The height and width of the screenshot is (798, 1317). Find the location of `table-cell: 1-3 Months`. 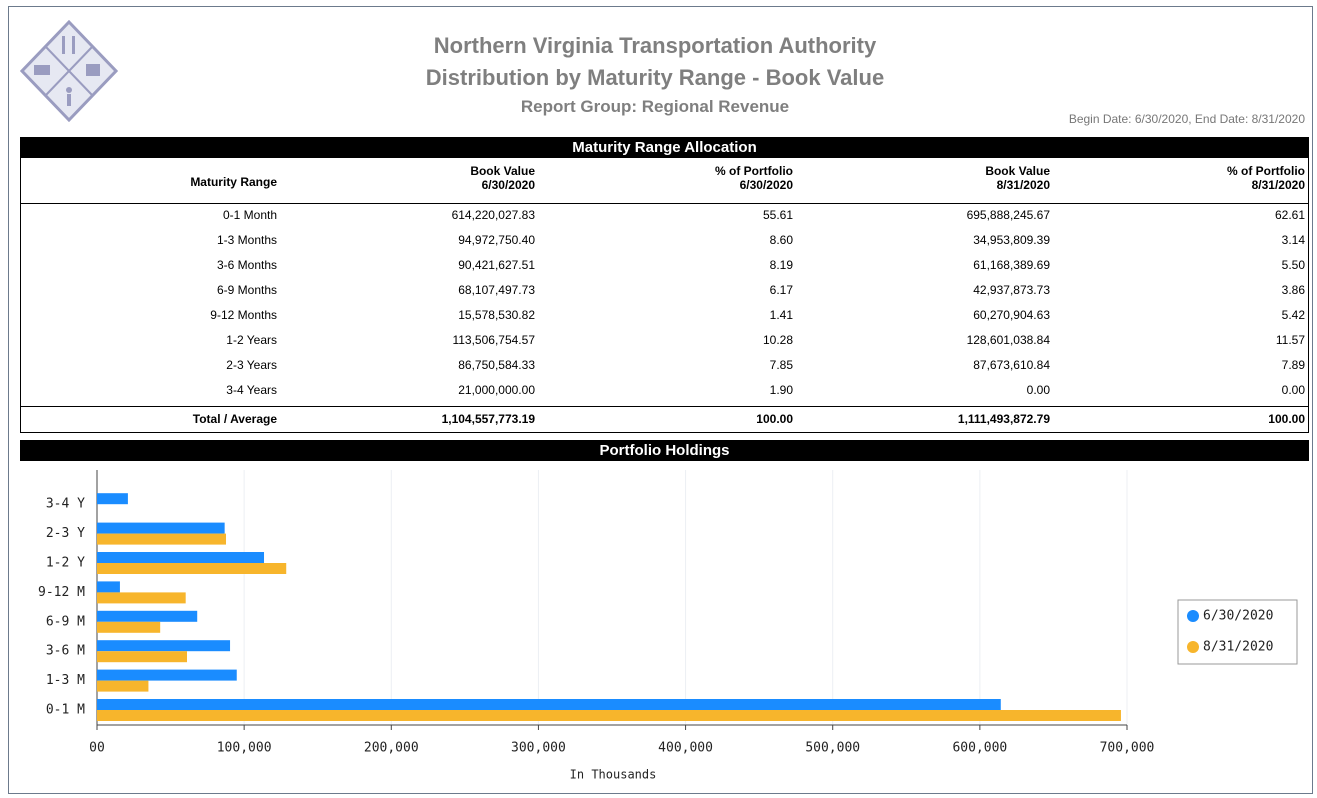

table-cell: 1-3 Months is located at coordinates (246, 240).